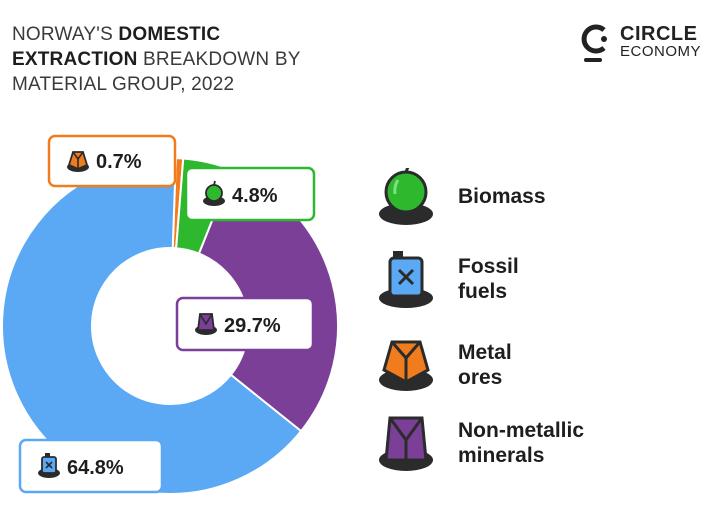 This screenshot has width=720, height=512. Describe the element at coordinates (488, 266) in the screenshot. I see `legend-label-fossil-1: Fossil` at that location.